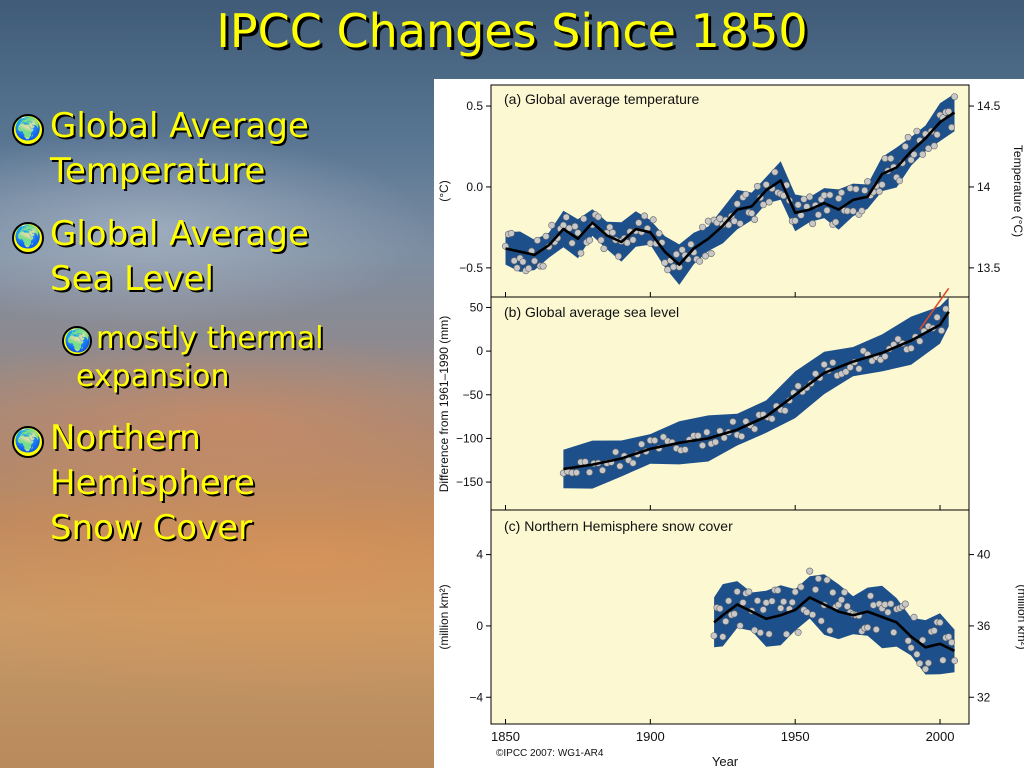 This screenshot has width=1024, height=772. Describe the element at coordinates (730, 191) in the screenshot. I see `panel-a-frame` at that location.